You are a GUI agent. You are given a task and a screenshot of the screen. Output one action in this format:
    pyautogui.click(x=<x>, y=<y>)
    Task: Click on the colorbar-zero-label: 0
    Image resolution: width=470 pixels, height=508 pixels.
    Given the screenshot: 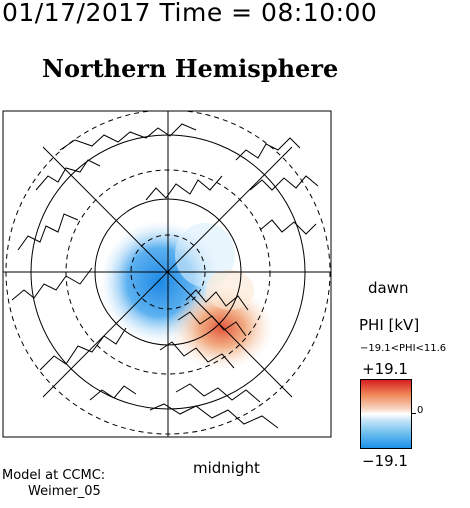 What is the action you would take?
    pyautogui.click(x=420, y=410)
    